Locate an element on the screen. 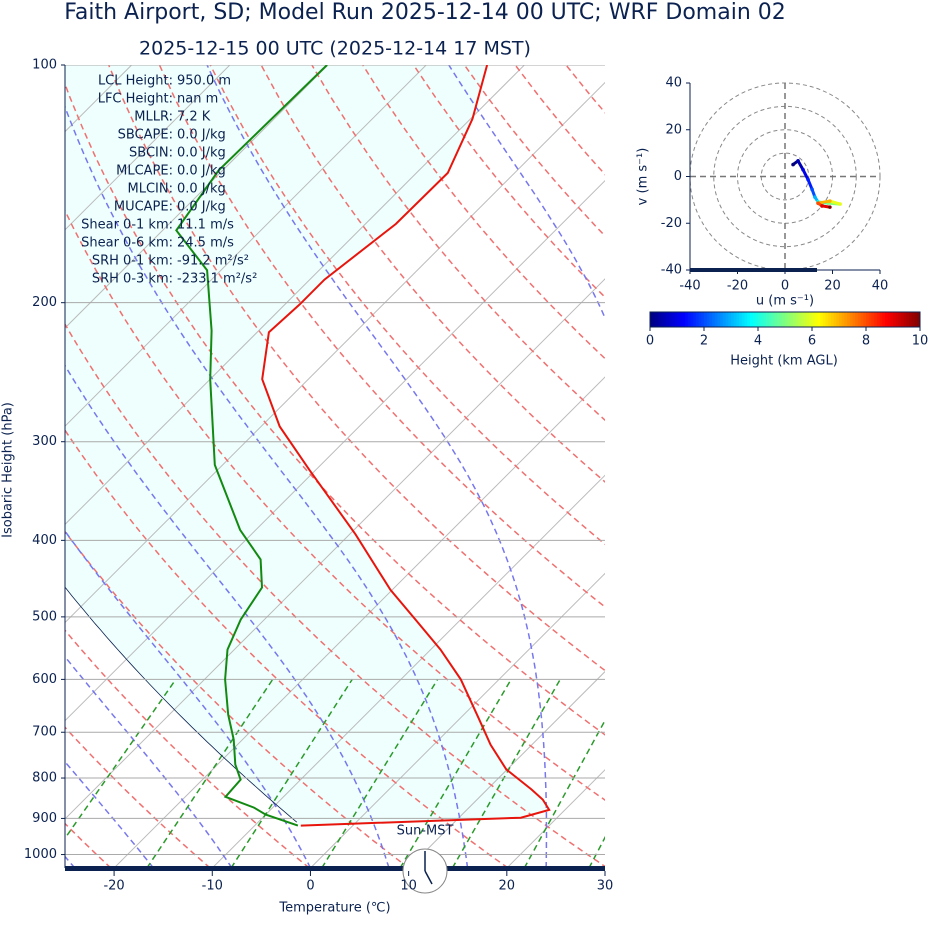 Image resolution: width=928 pixels, height=940 pixels. colorbar-tick-label: 6 is located at coordinates (812, 341).